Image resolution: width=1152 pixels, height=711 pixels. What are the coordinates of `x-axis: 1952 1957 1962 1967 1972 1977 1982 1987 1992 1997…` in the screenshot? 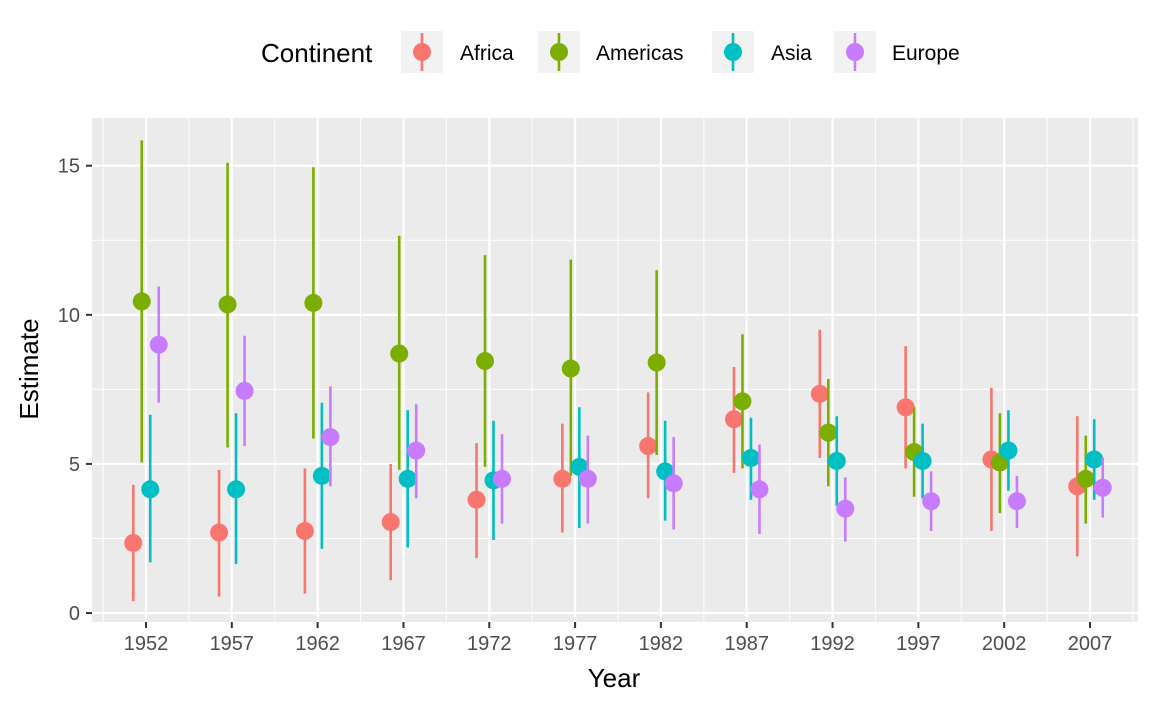 It's located at (618, 638).